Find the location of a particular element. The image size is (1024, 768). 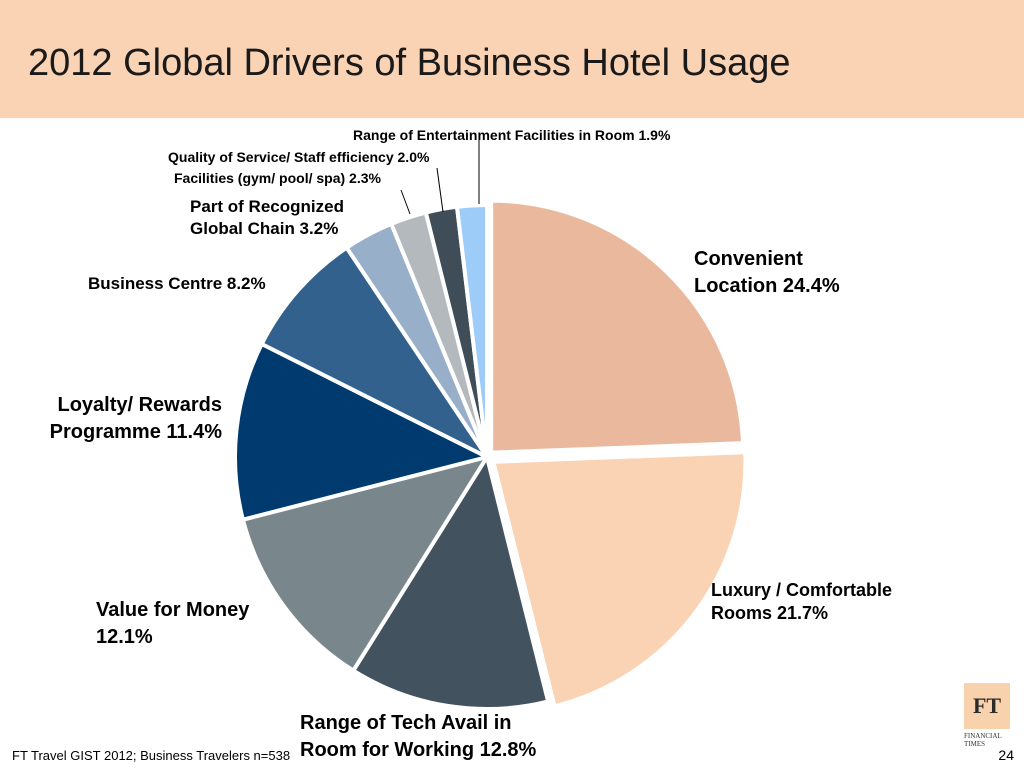

slice-label: Business Centre 8.2% is located at coordinates (177, 283).